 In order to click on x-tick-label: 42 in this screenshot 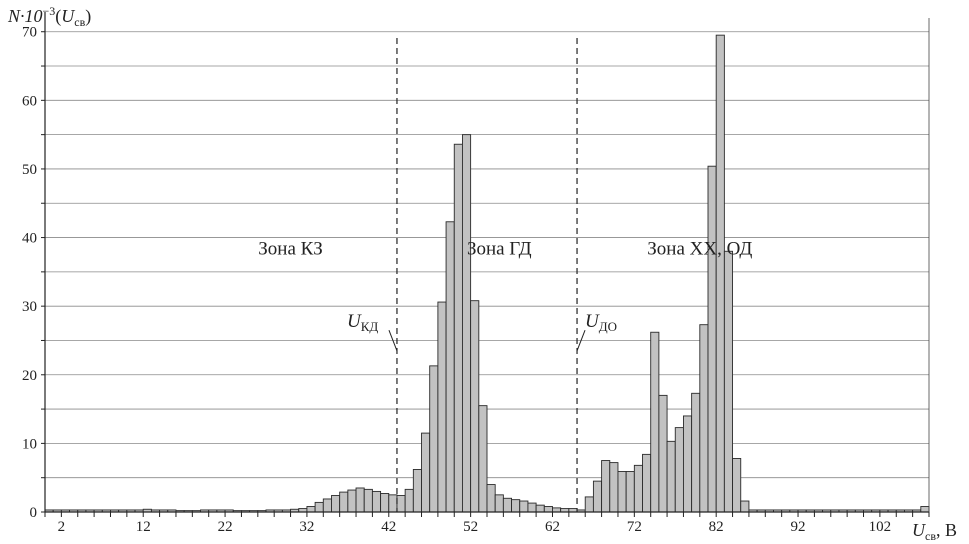, I will do `click(388, 527)`.